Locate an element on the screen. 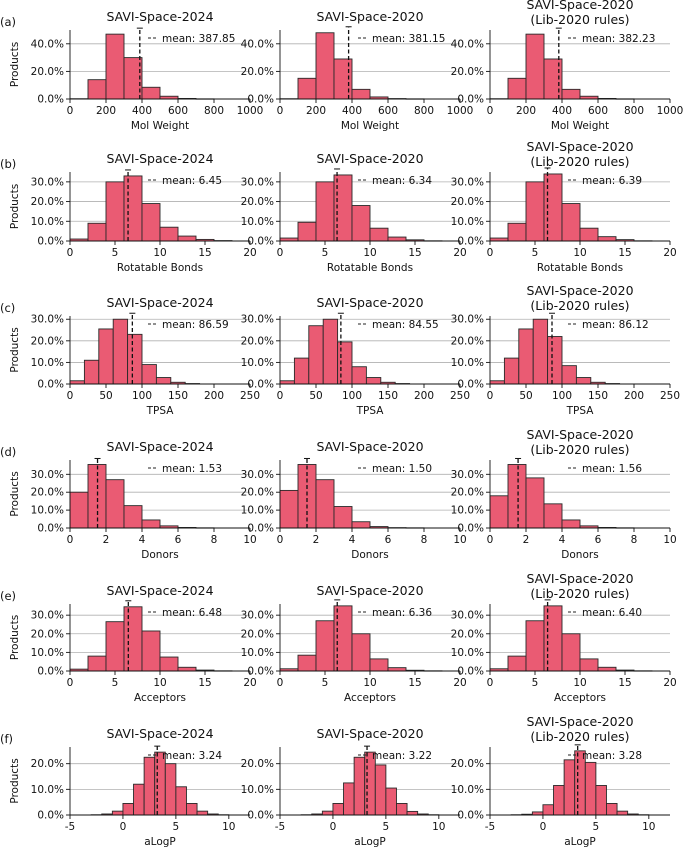 The image size is (685, 847). panel-label: (c) is located at coordinates (7, 308).